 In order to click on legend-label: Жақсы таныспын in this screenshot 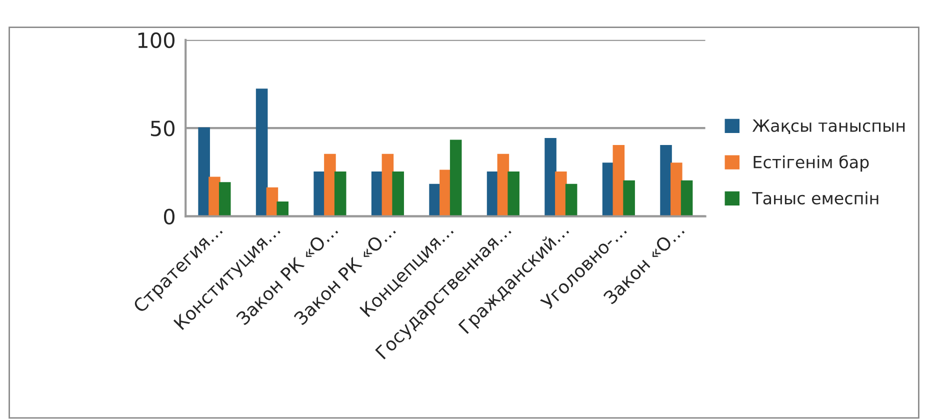, I will do `click(828, 127)`.